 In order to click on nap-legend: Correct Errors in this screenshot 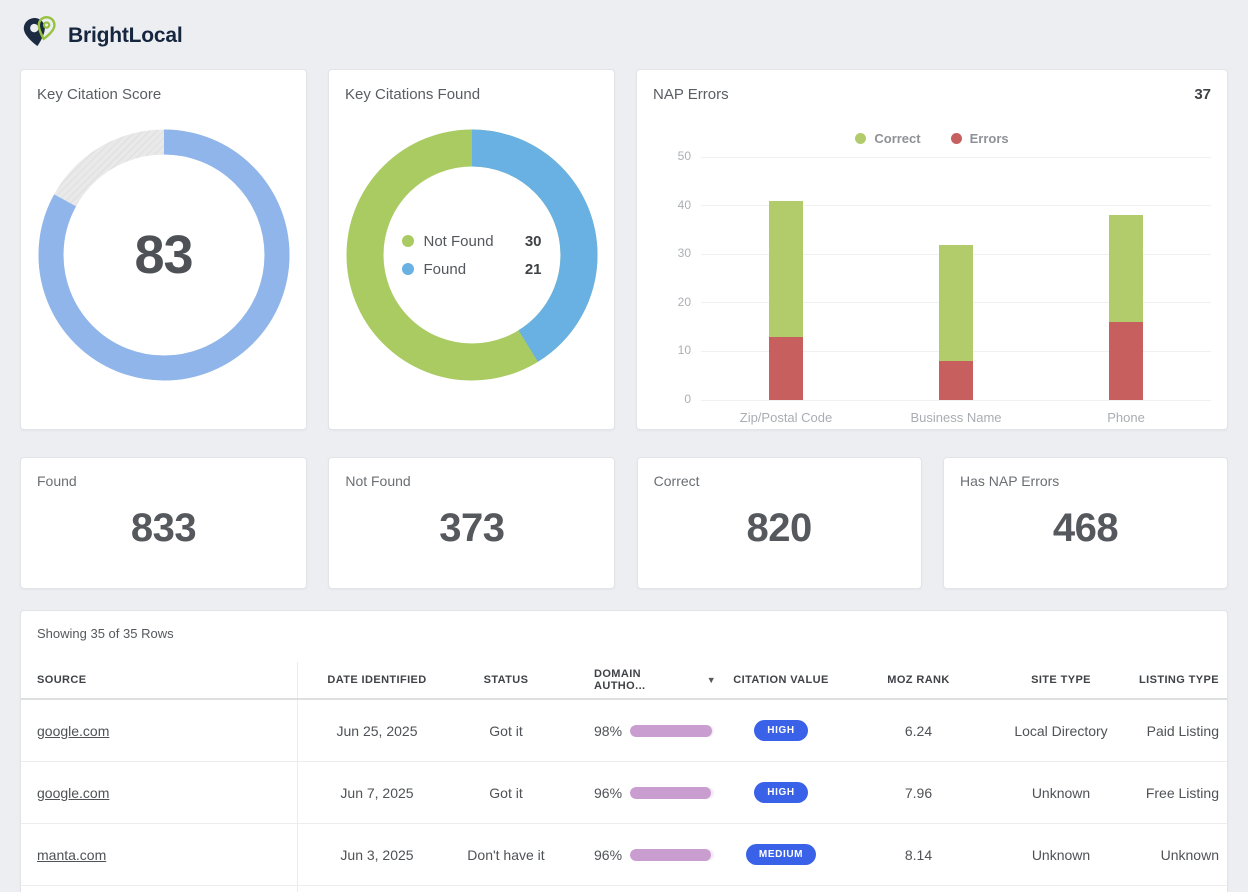, I will do `click(932, 138)`.